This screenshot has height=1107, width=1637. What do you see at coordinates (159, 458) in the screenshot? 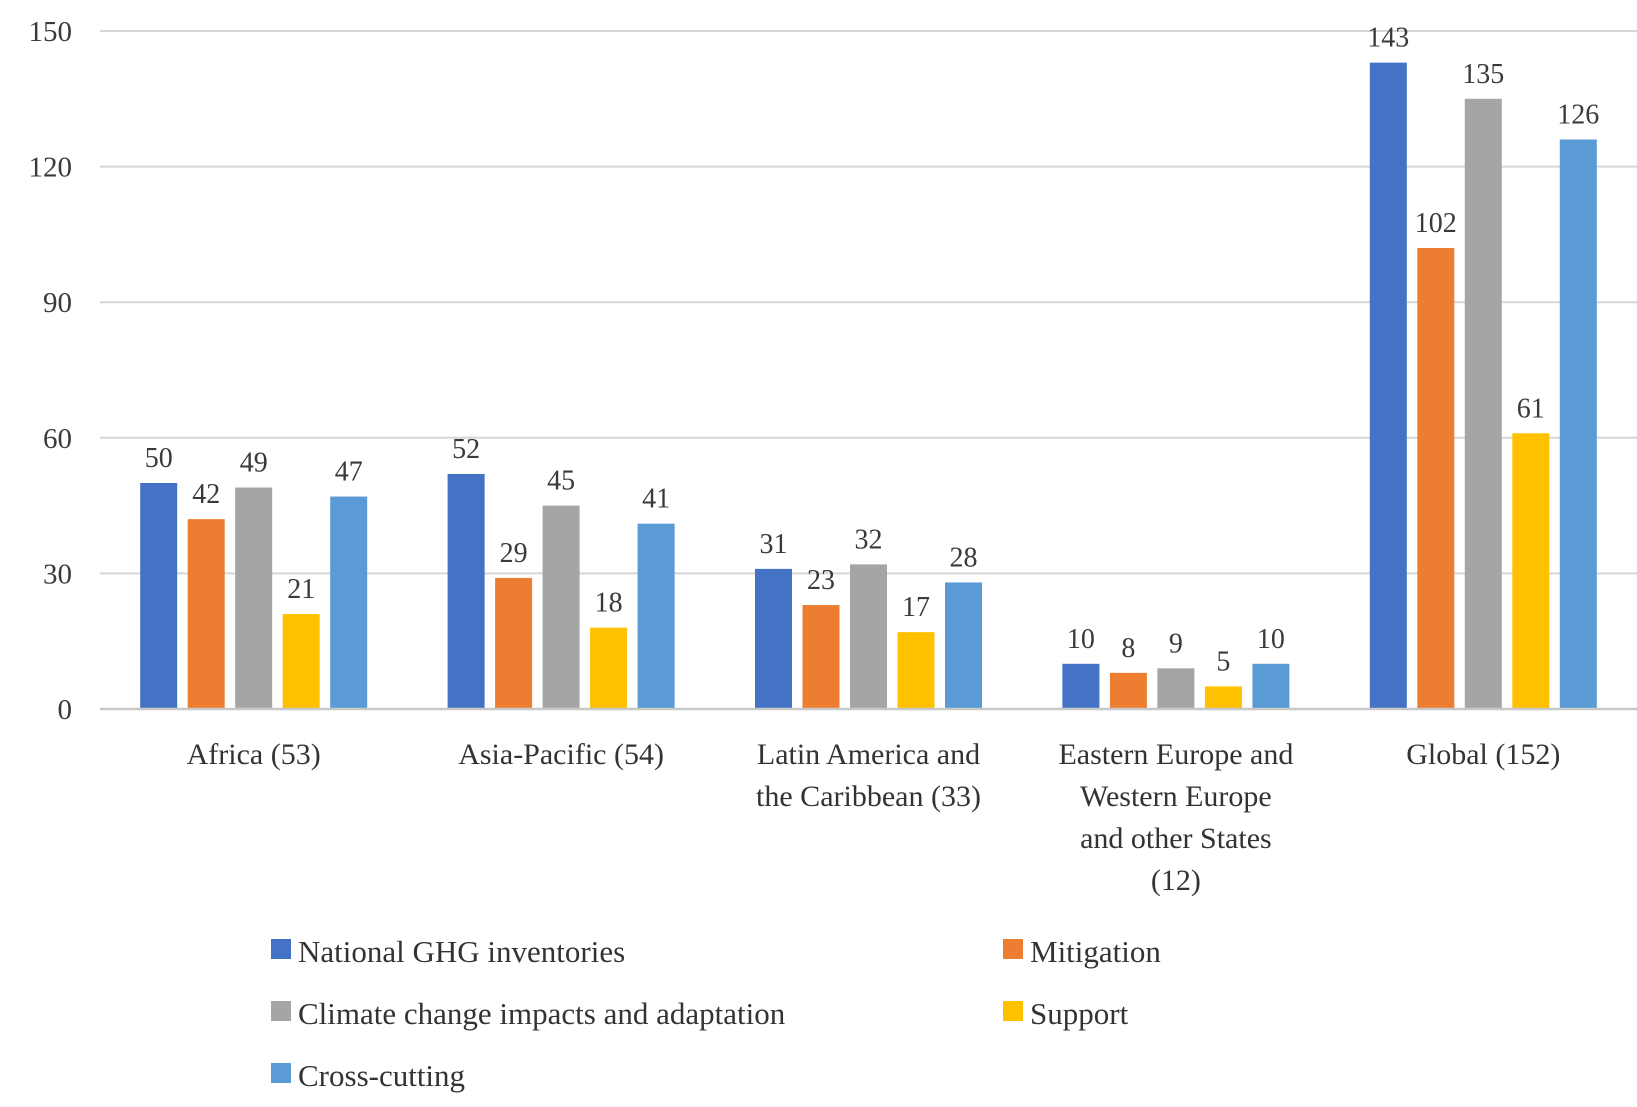
I see `data-label: 50` at bounding box center [159, 458].